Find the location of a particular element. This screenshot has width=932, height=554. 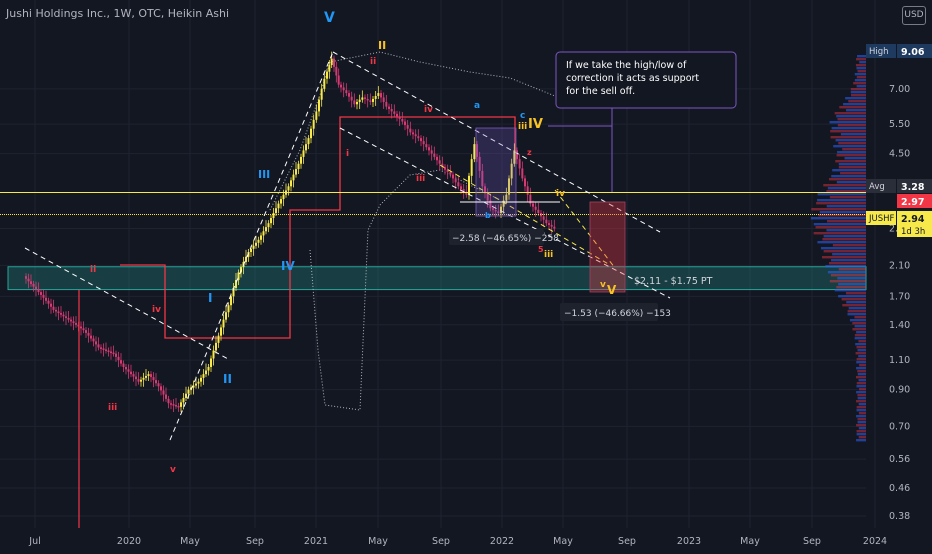

price-tag: Avg 3.28 is located at coordinates (899, 186).